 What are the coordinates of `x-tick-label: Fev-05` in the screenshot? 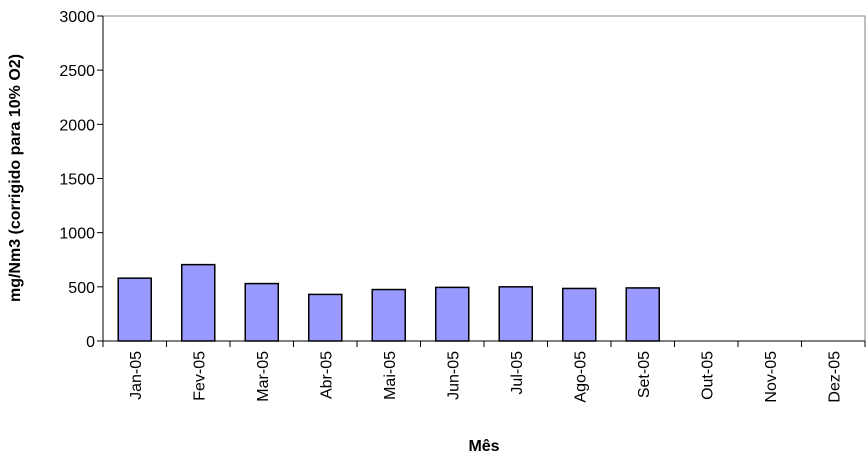 It's located at (199, 376).